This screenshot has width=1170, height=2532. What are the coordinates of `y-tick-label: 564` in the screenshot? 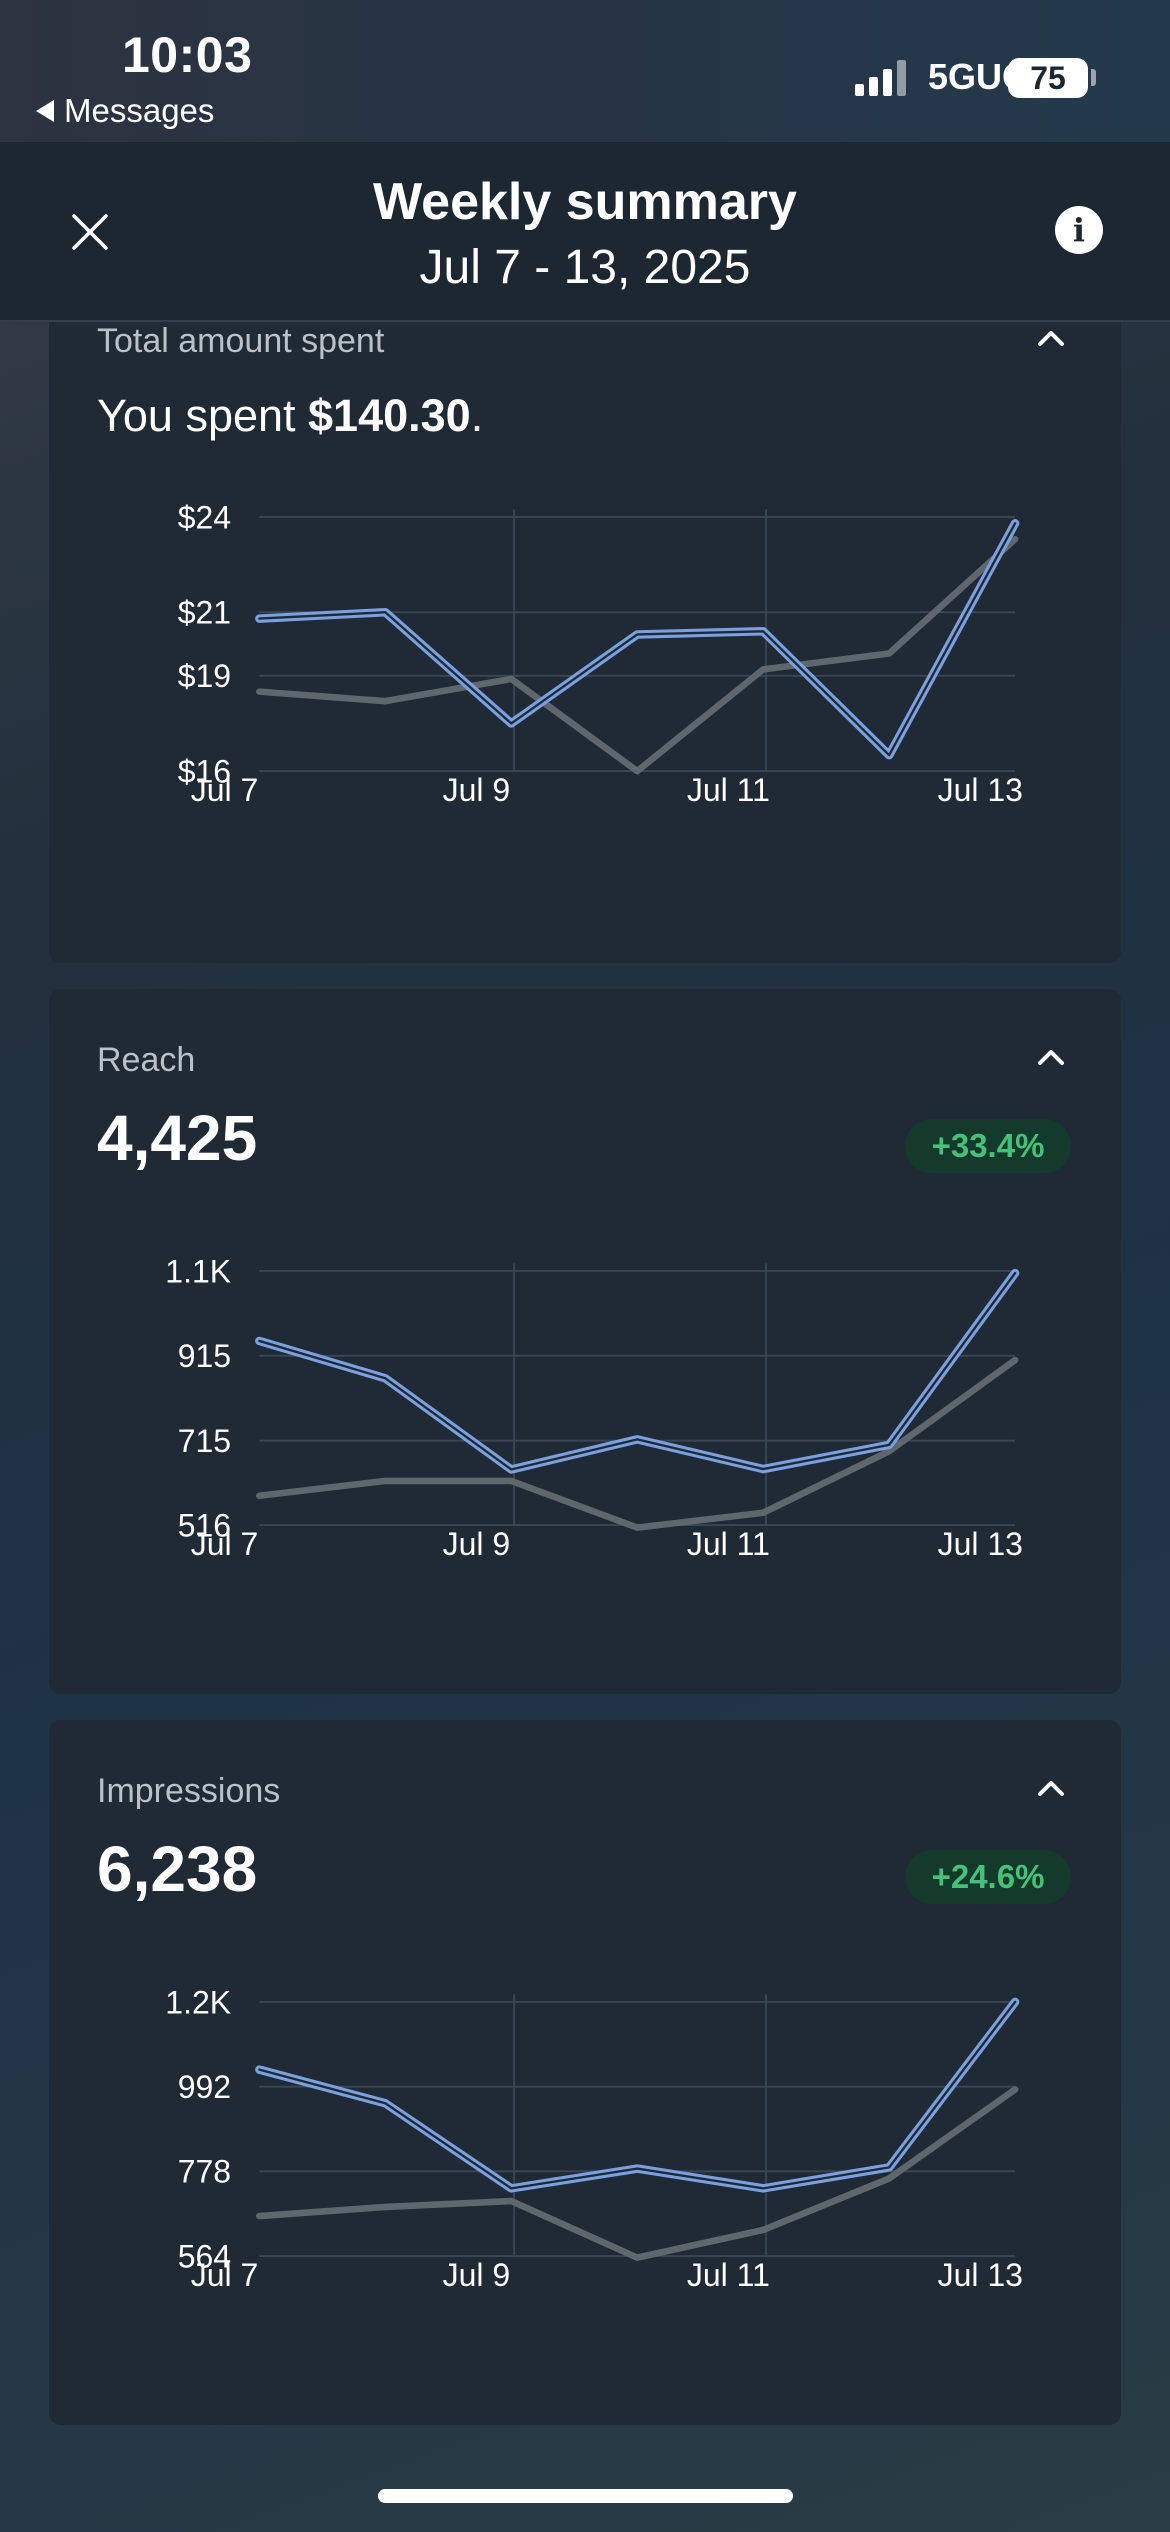 It's located at (204, 2256).